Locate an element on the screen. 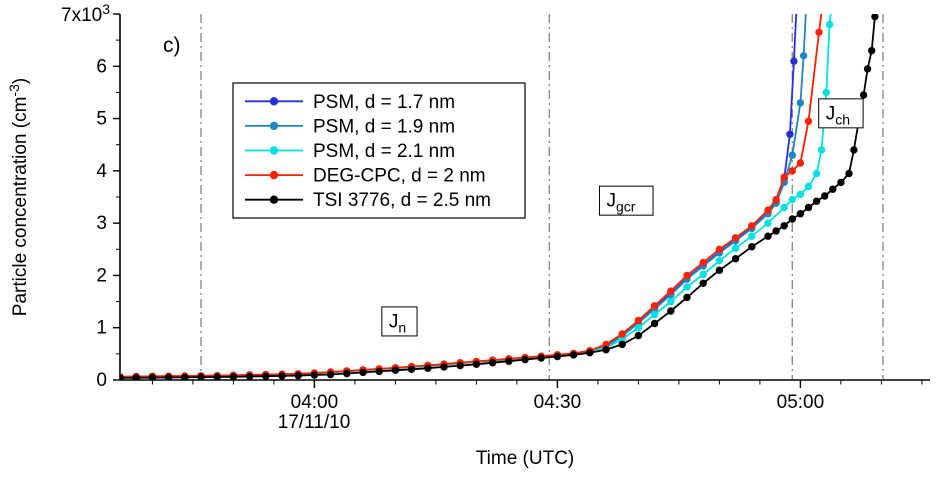  x-tick-label: 04:00 is located at coordinates (315, 402).